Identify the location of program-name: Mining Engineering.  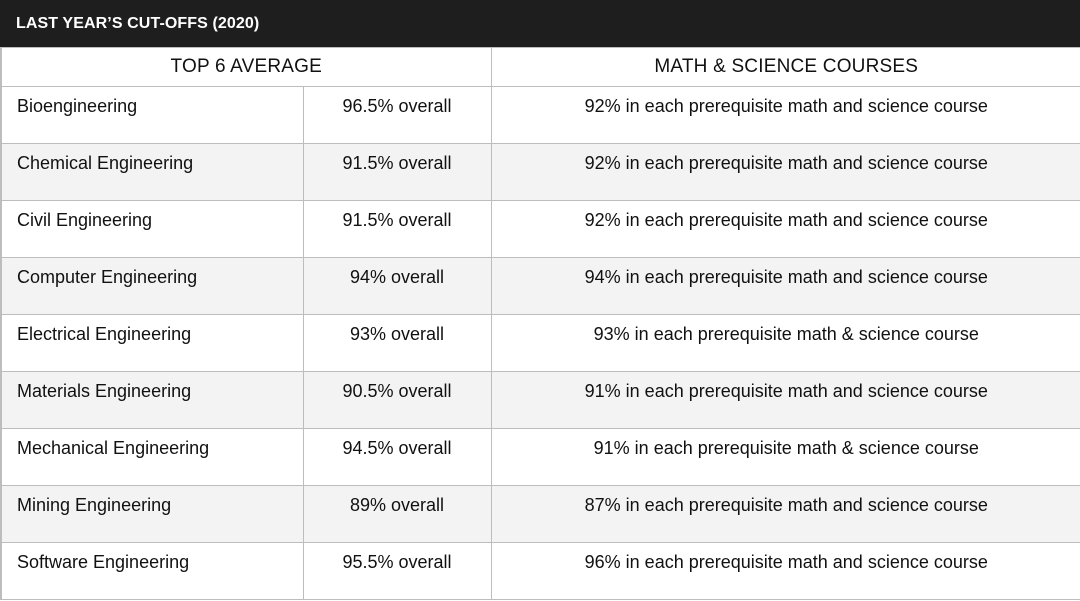
(152, 514).